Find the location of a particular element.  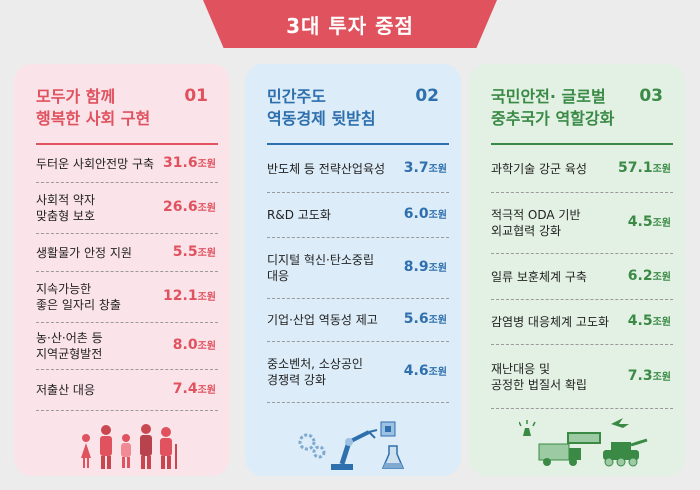

list-item: 적극적 ODA 기반 외교협력 강화 4.5조원 is located at coordinates (582, 223).